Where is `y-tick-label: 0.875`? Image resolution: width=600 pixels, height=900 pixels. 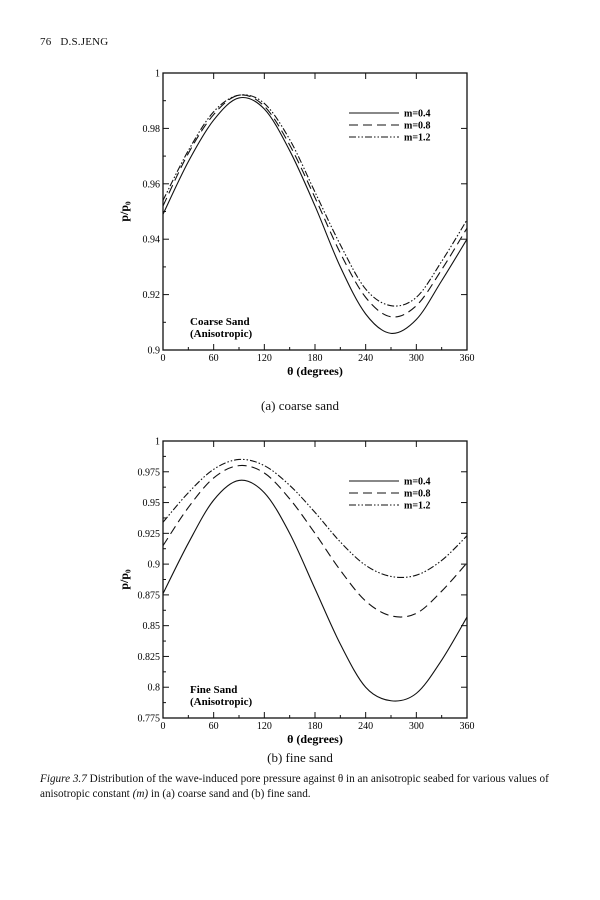 y-tick-label: 0.875 is located at coordinates (149, 595).